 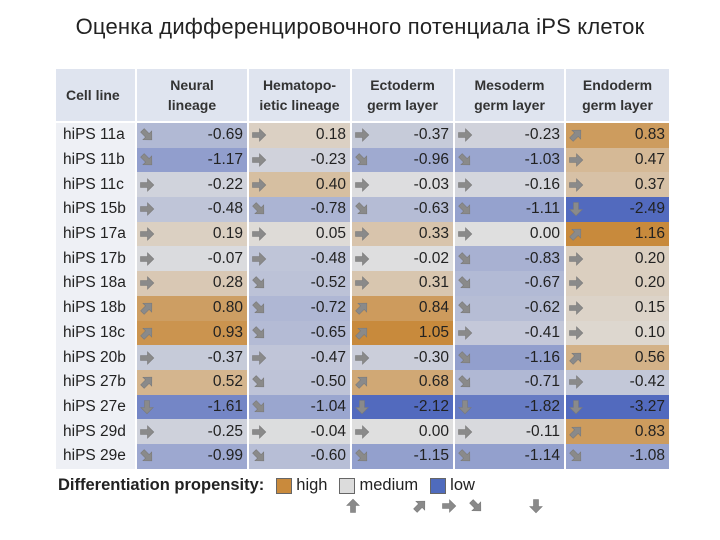 I want to click on score-value: -0.30, so click(x=431, y=357).